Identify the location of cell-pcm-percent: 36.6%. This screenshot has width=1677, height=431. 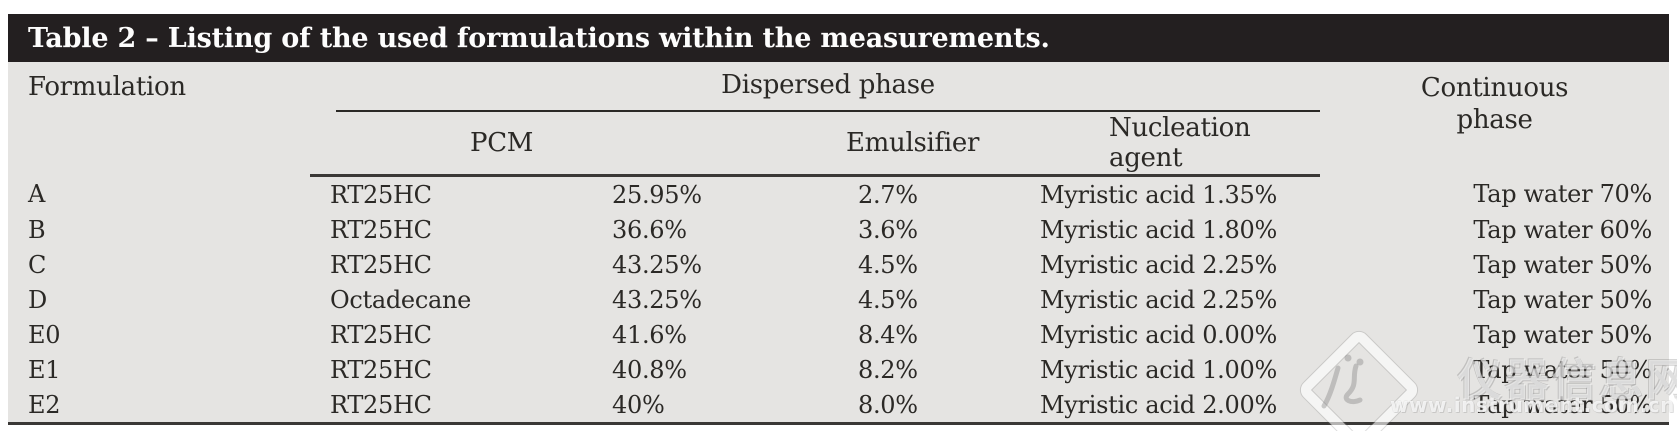
(649, 229).